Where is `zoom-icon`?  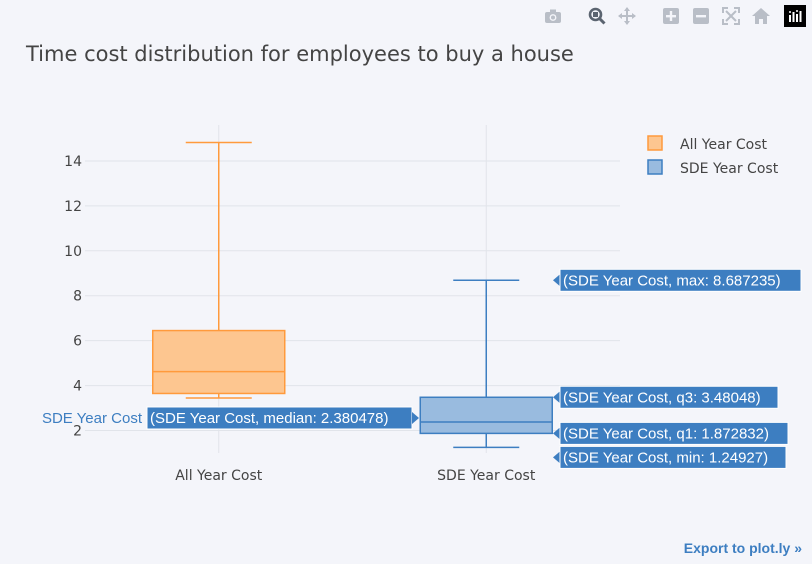 zoom-icon is located at coordinates (597, 16).